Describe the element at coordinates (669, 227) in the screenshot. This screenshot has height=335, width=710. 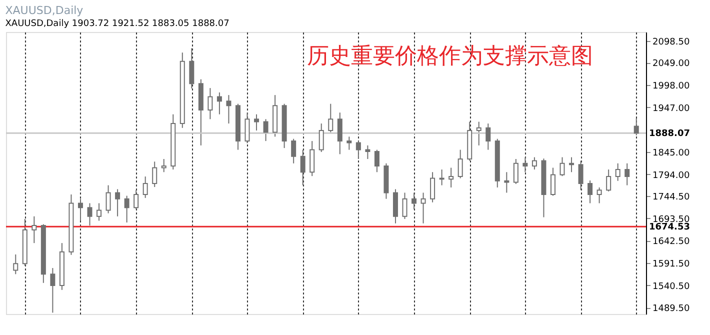
I see `ref-line-label: 1674.53` at that location.